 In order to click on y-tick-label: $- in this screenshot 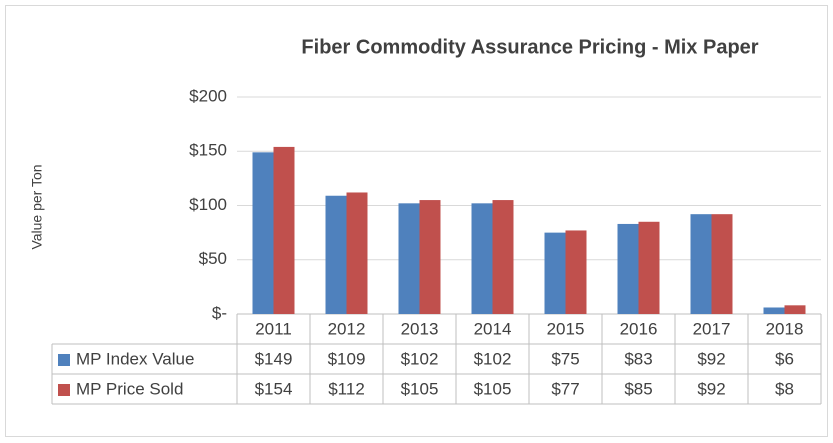, I will do `click(219, 312)`.